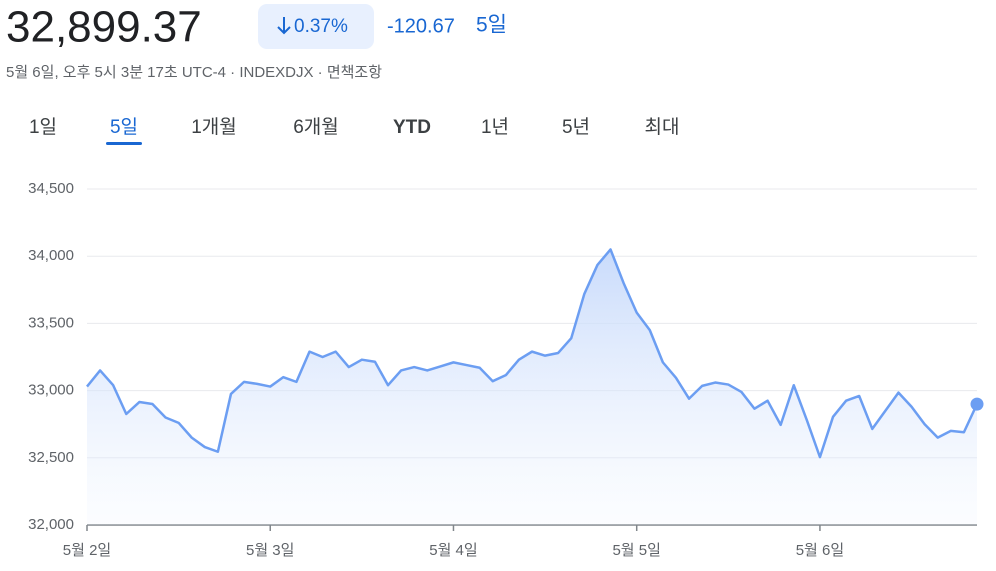 The height and width of the screenshot is (571, 996). I want to click on x-tick-label: 5월 6일, so click(820, 550).